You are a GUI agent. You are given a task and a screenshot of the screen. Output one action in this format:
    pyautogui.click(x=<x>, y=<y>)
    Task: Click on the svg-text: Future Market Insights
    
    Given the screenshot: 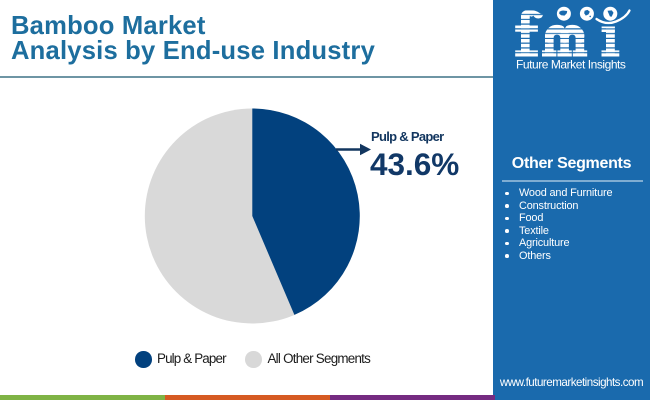 What is the action you would take?
    pyautogui.click(x=571, y=64)
    